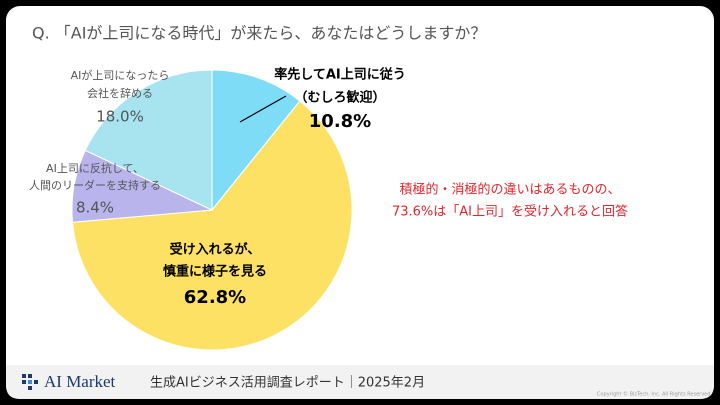  I want to click on title: Q. 「AIが上司になる時代」が来たら、あなたはどうしますか？, so click(259, 33).